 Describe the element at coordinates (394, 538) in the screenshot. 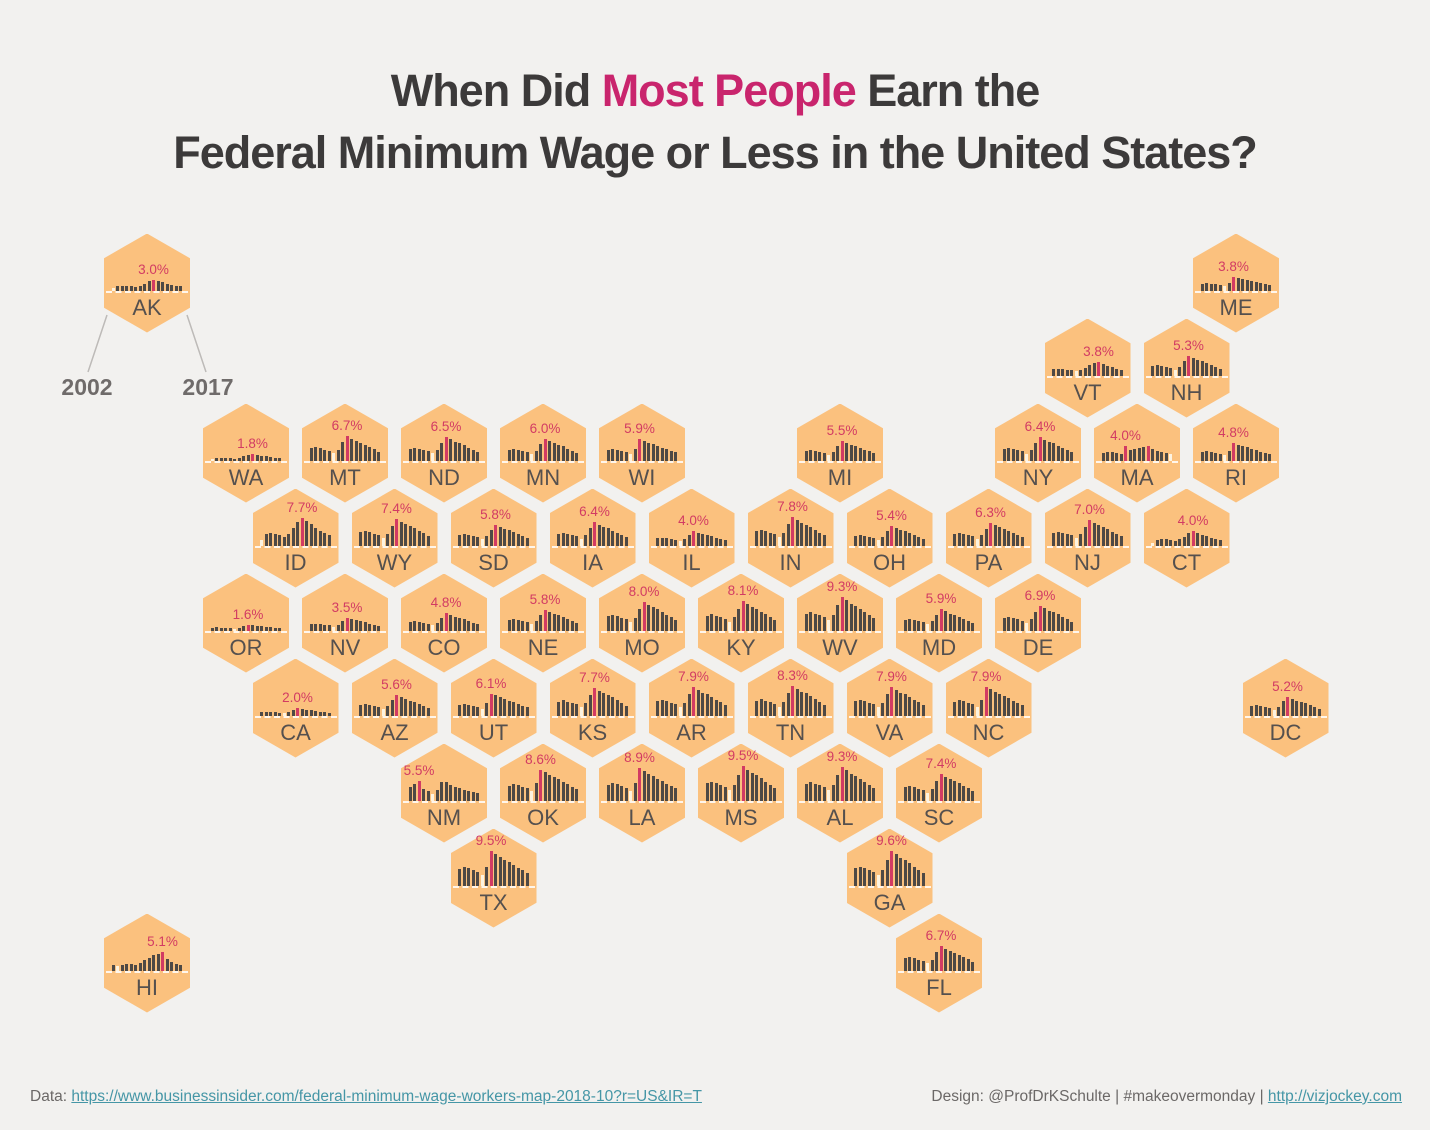

I see `state-hexagon-WY: 7.4% WY` at that location.